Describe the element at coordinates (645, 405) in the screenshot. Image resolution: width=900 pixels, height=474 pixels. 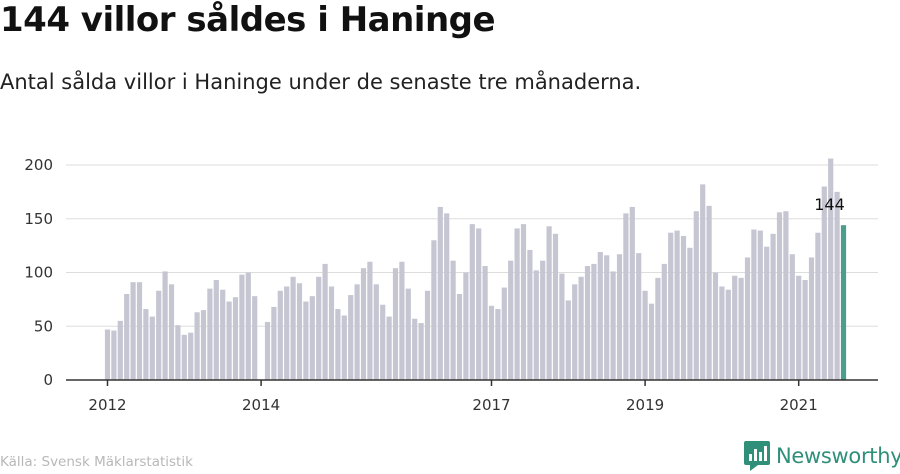
I see `x-tick-label: 2019` at that location.